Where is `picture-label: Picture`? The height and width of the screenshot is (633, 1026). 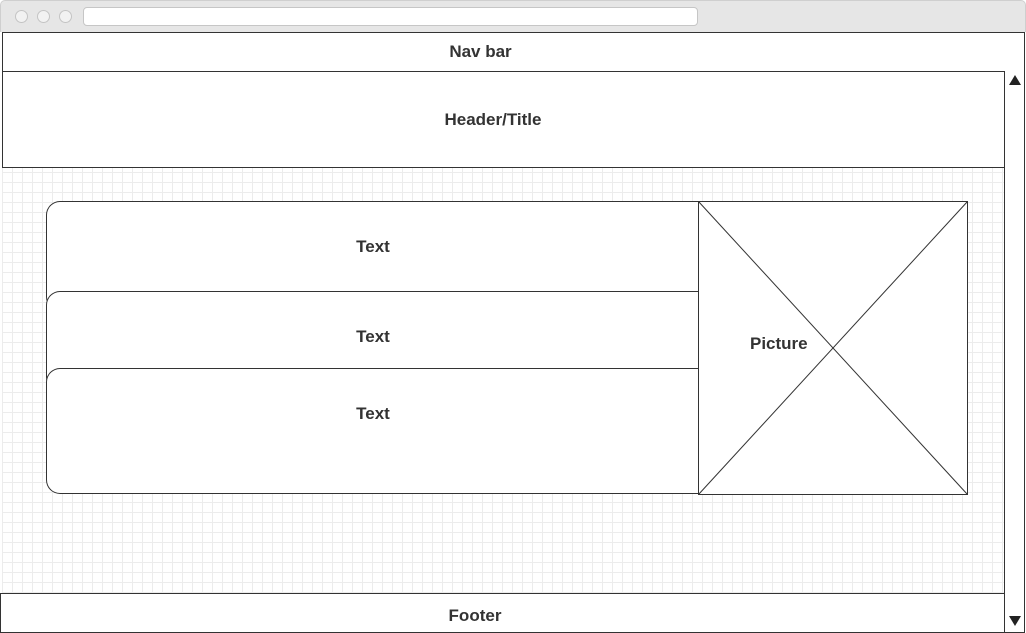 picture-label: Picture is located at coordinates (779, 343).